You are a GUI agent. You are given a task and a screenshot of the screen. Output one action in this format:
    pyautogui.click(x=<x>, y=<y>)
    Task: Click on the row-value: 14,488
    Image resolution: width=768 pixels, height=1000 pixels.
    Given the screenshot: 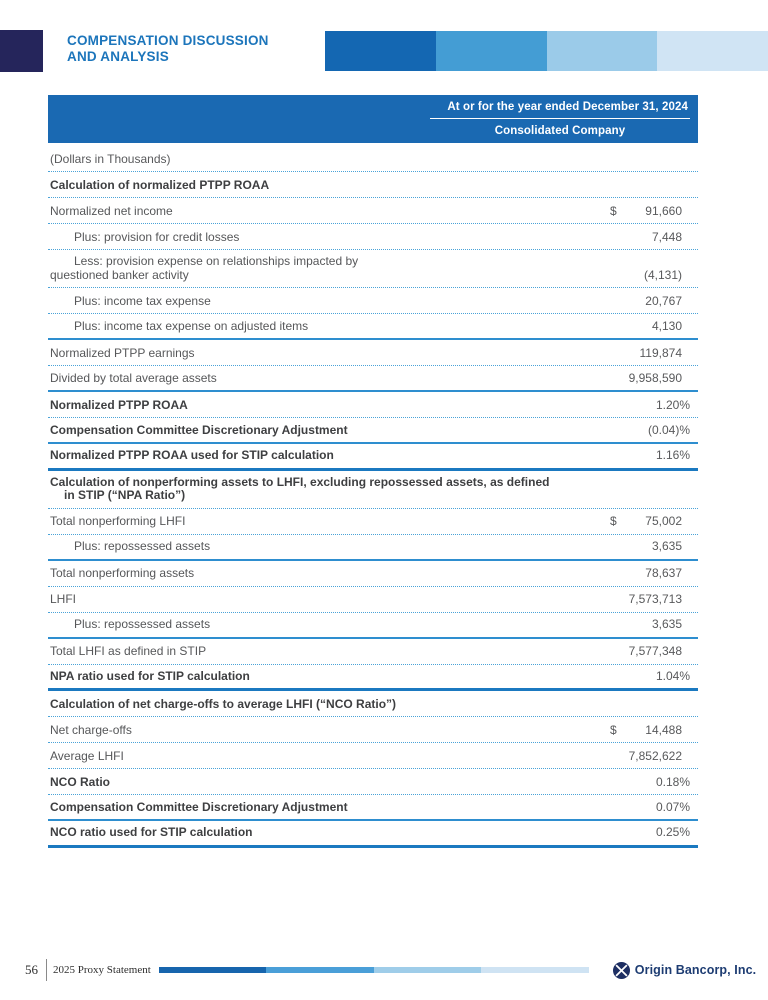 What is the action you would take?
    pyautogui.click(x=663, y=729)
    